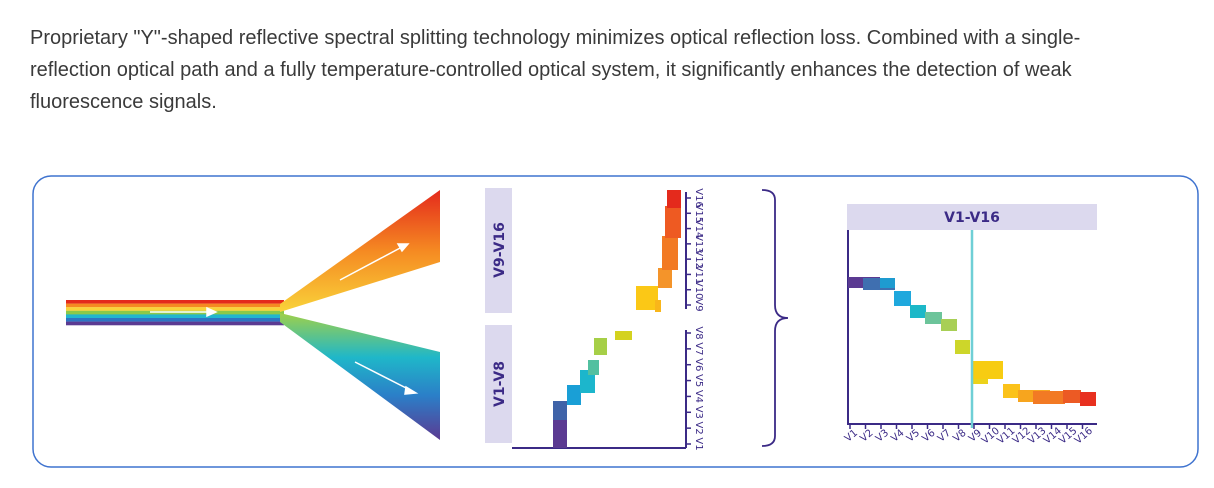  What do you see at coordinates (617, 319) in the screenshot?
I see `split-chart-bars` at bounding box center [617, 319].